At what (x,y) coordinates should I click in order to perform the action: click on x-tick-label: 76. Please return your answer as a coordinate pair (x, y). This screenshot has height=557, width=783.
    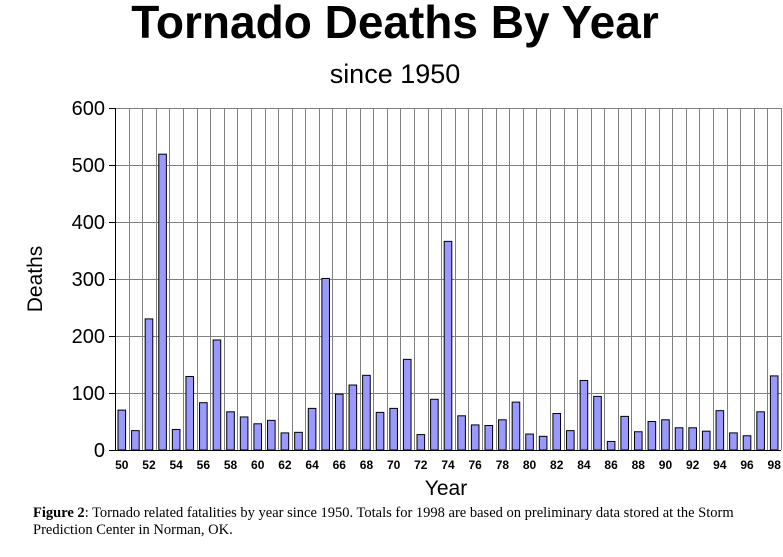
    Looking at the image, I should click on (476, 465).